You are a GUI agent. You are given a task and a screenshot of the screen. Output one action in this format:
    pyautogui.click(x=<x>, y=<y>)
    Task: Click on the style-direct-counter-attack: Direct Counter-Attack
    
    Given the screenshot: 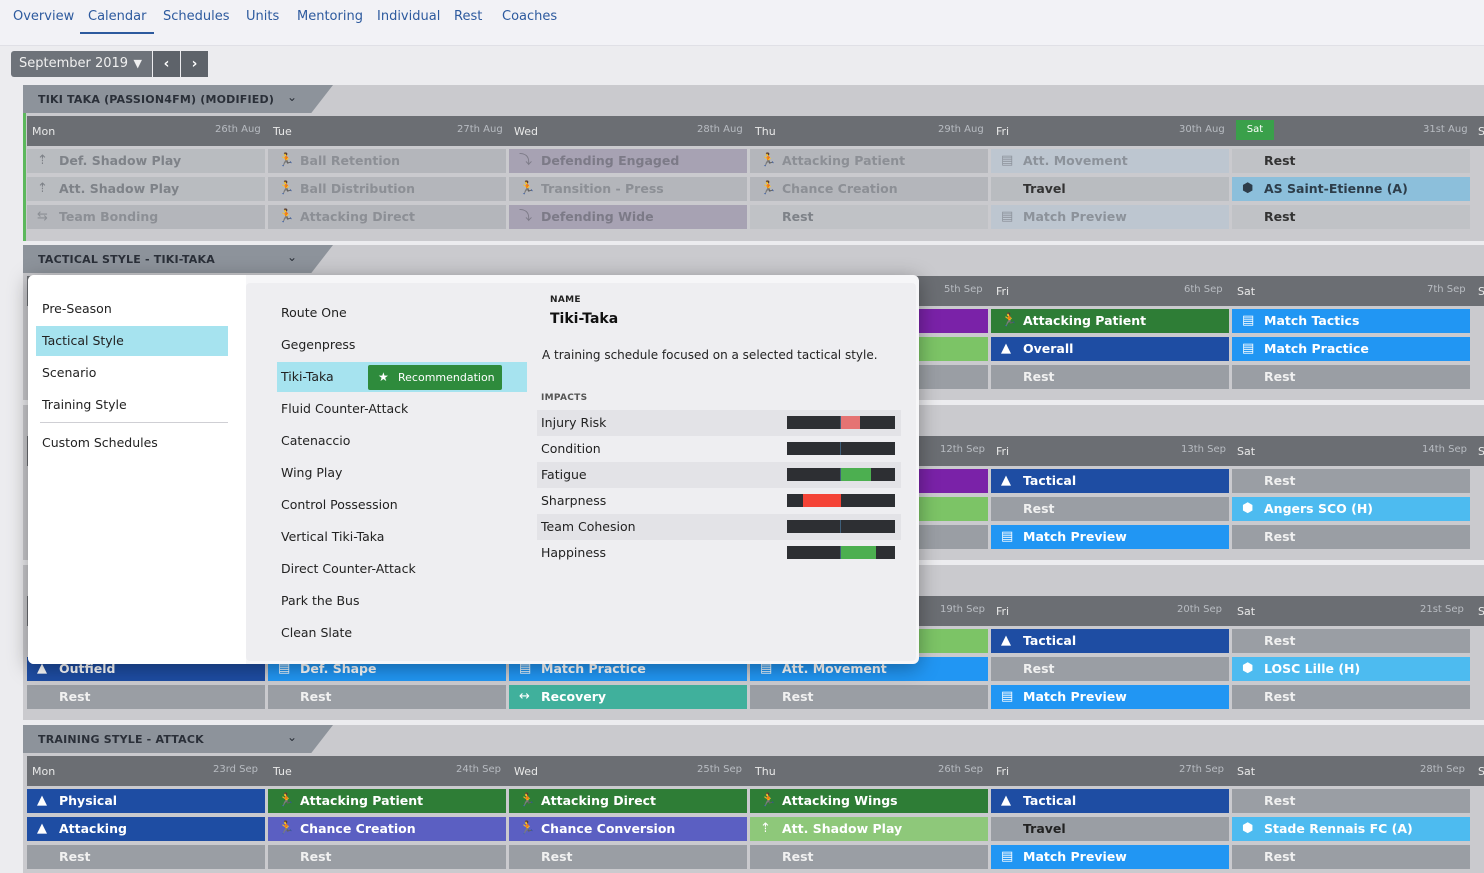 What is the action you would take?
    pyautogui.click(x=348, y=568)
    